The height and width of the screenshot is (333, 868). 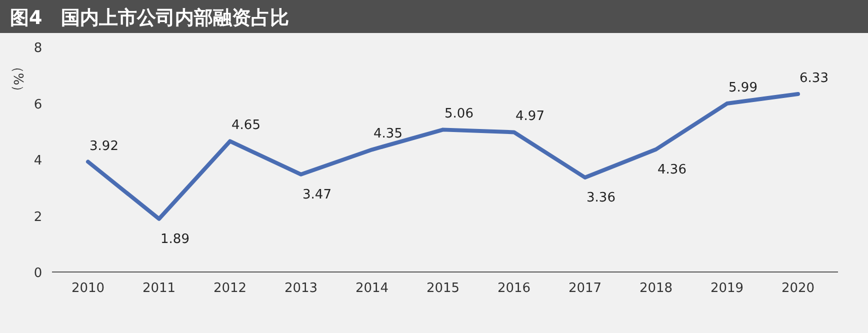 What do you see at coordinates (230, 288) in the screenshot?
I see `x-tick-label: 2012` at bounding box center [230, 288].